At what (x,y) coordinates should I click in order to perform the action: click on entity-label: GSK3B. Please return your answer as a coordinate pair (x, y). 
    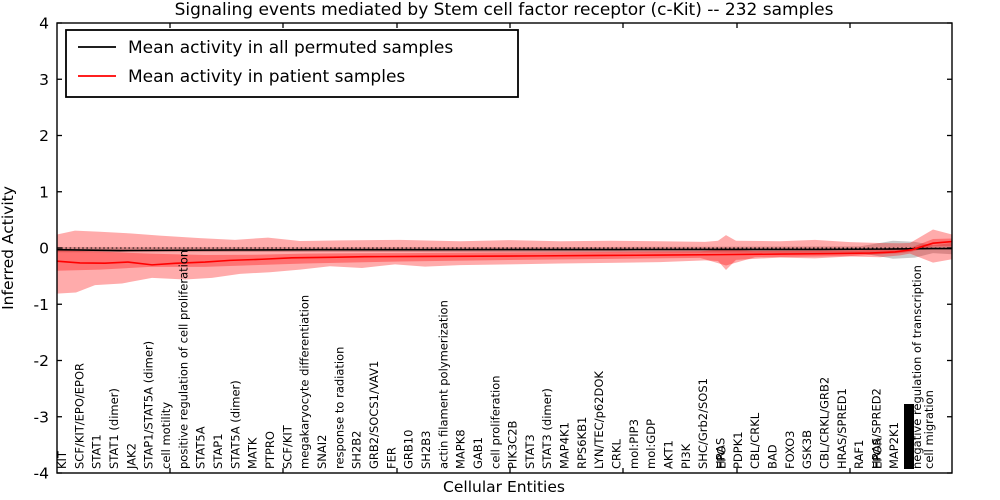
    Looking at the image, I should click on (807, 449).